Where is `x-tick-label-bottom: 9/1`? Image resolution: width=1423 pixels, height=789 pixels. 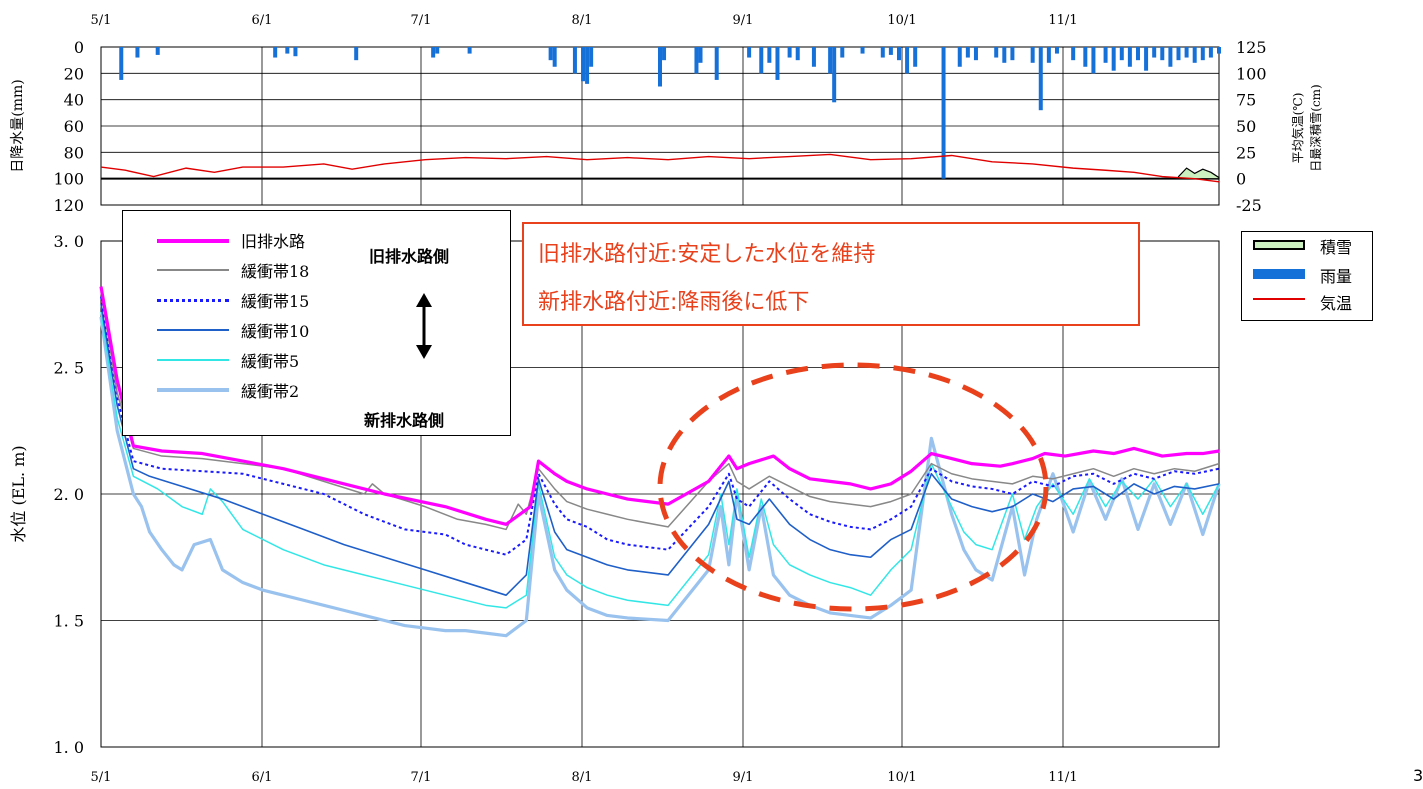
x-tick-label-bottom: 9/1 is located at coordinates (743, 777).